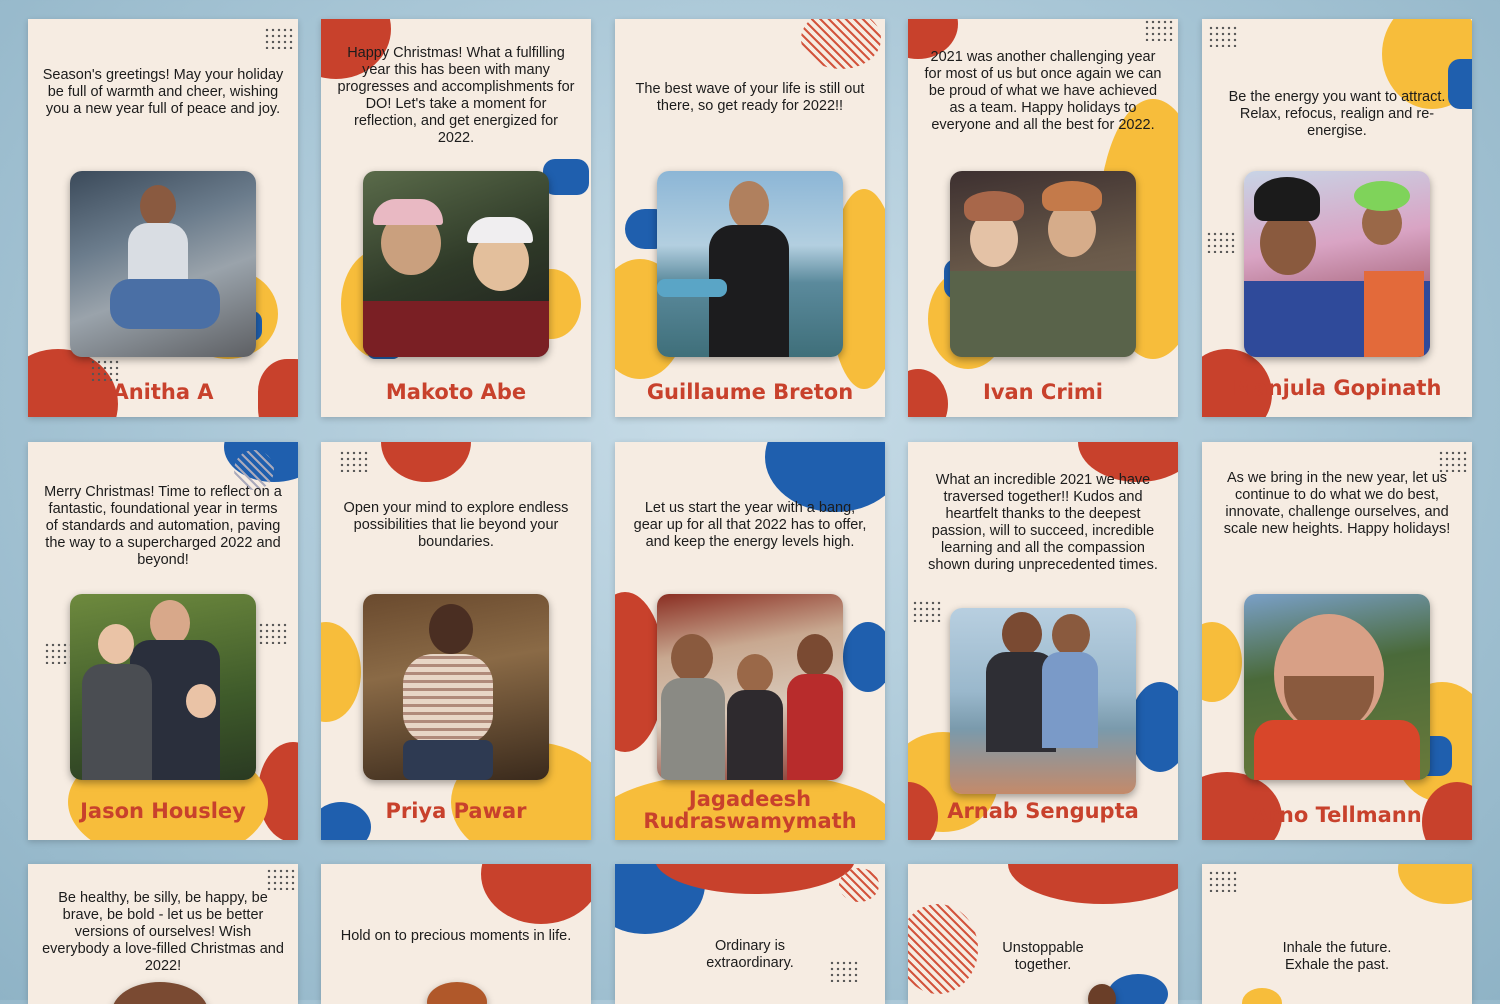 This screenshot has height=1004, width=1500. Describe the element at coordinates (163, 811) in the screenshot. I see `person-name: Jason Housley` at that location.